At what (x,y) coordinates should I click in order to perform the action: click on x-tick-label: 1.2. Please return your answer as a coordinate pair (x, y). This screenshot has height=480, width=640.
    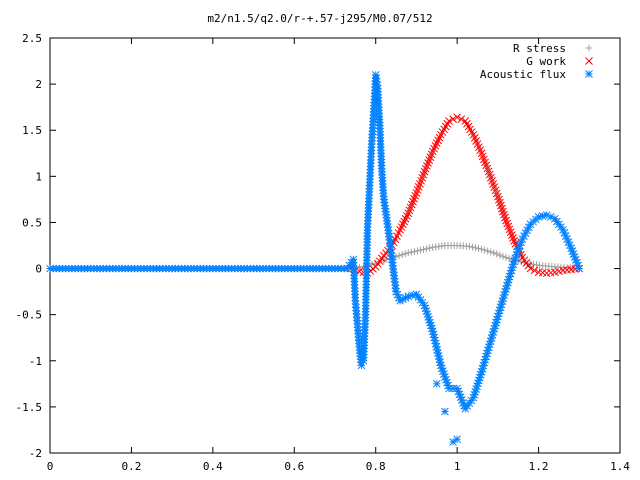
    Looking at the image, I should click on (539, 466).